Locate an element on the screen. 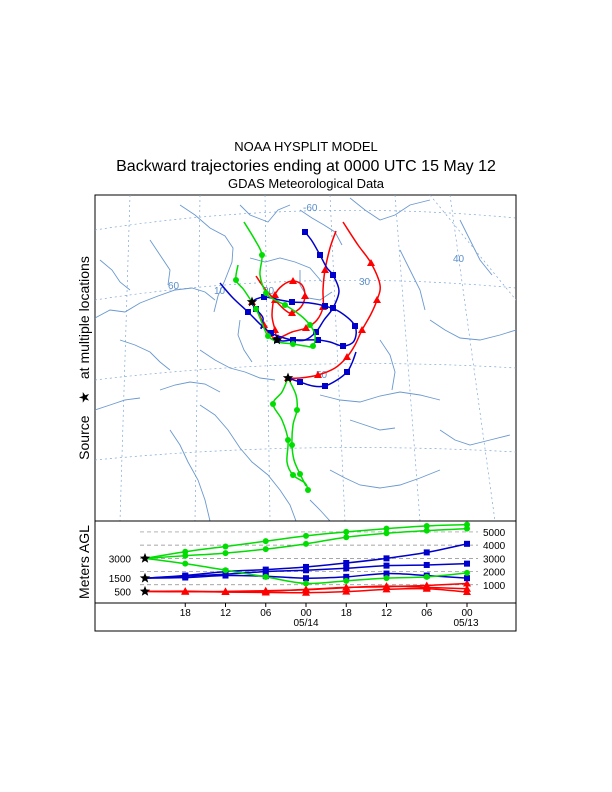 The width and height of the screenshot is (612, 792). profile-trajectories is located at coordinates (305, 558).